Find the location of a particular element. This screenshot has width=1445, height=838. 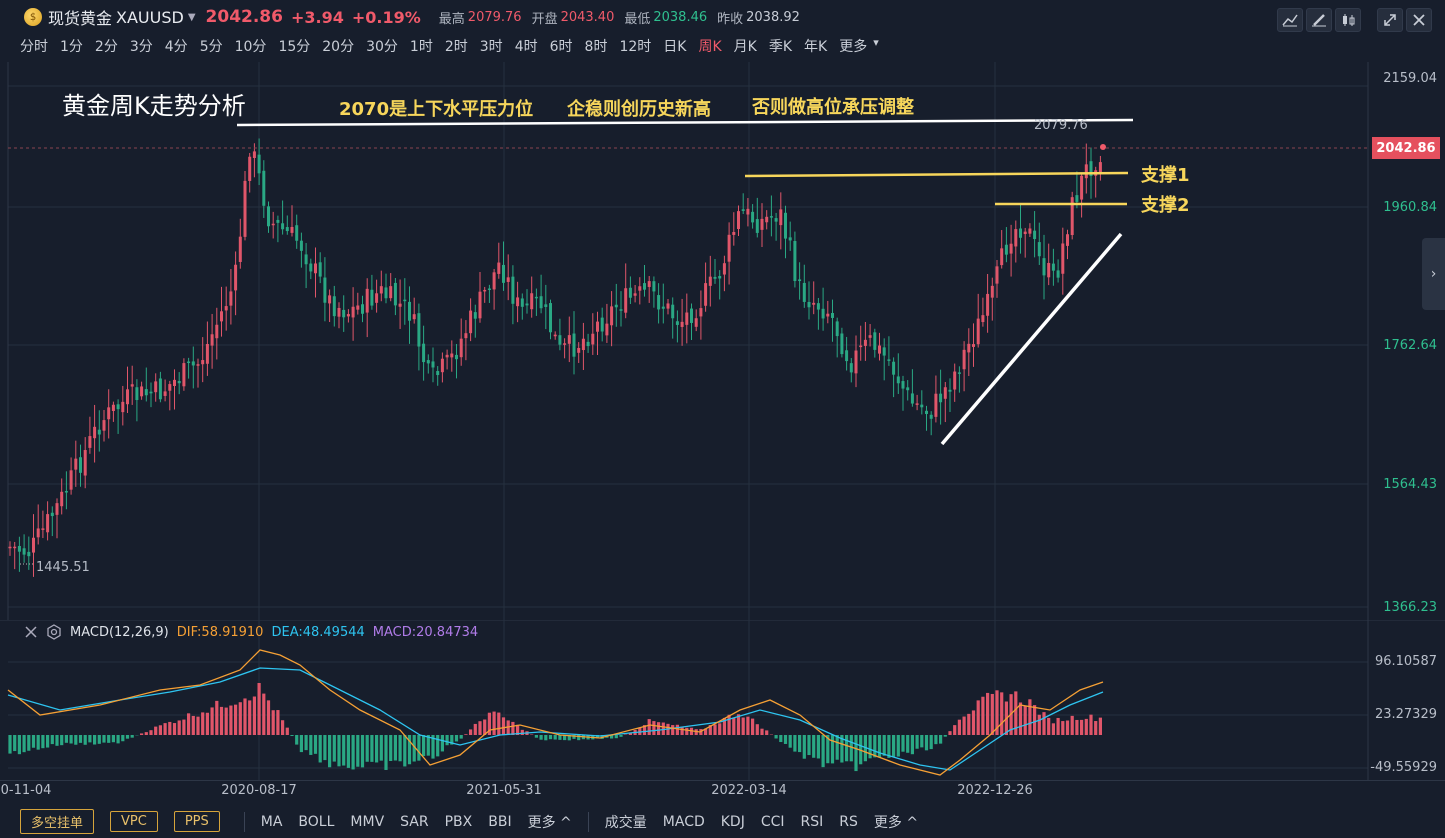

tab-period: 3时 is located at coordinates (491, 47).